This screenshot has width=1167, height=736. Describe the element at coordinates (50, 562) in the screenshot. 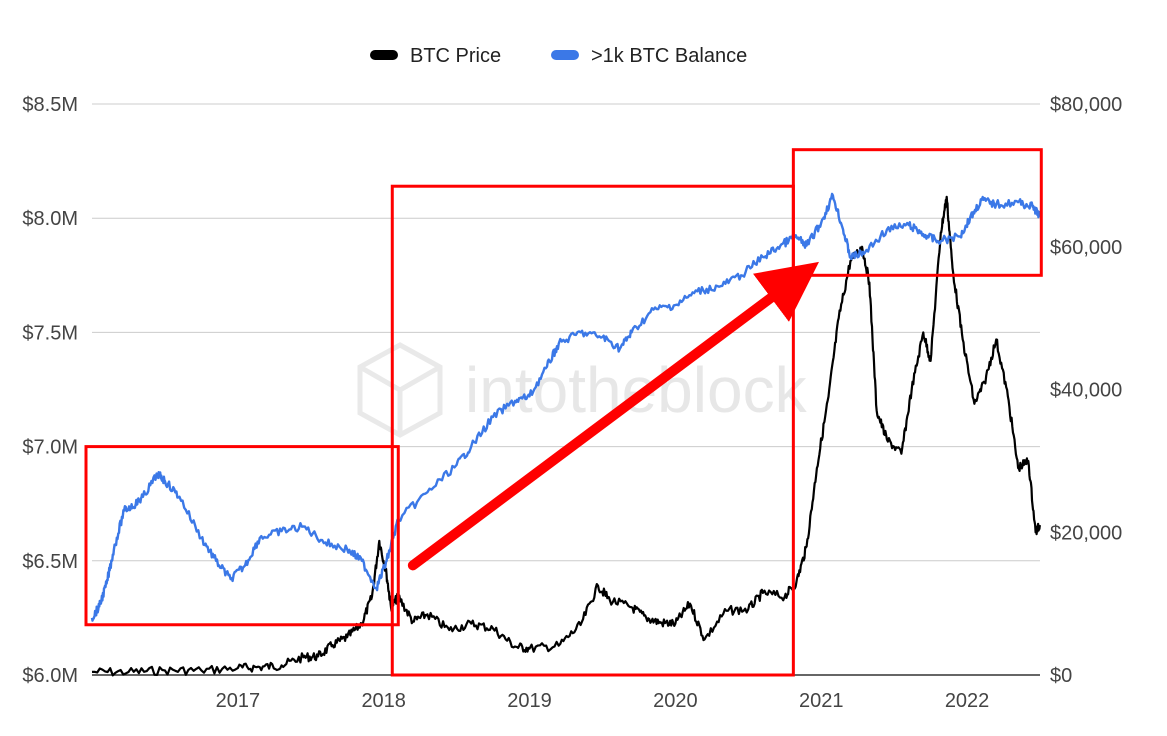

I see `y-left-tick-label: $6.5M` at that location.